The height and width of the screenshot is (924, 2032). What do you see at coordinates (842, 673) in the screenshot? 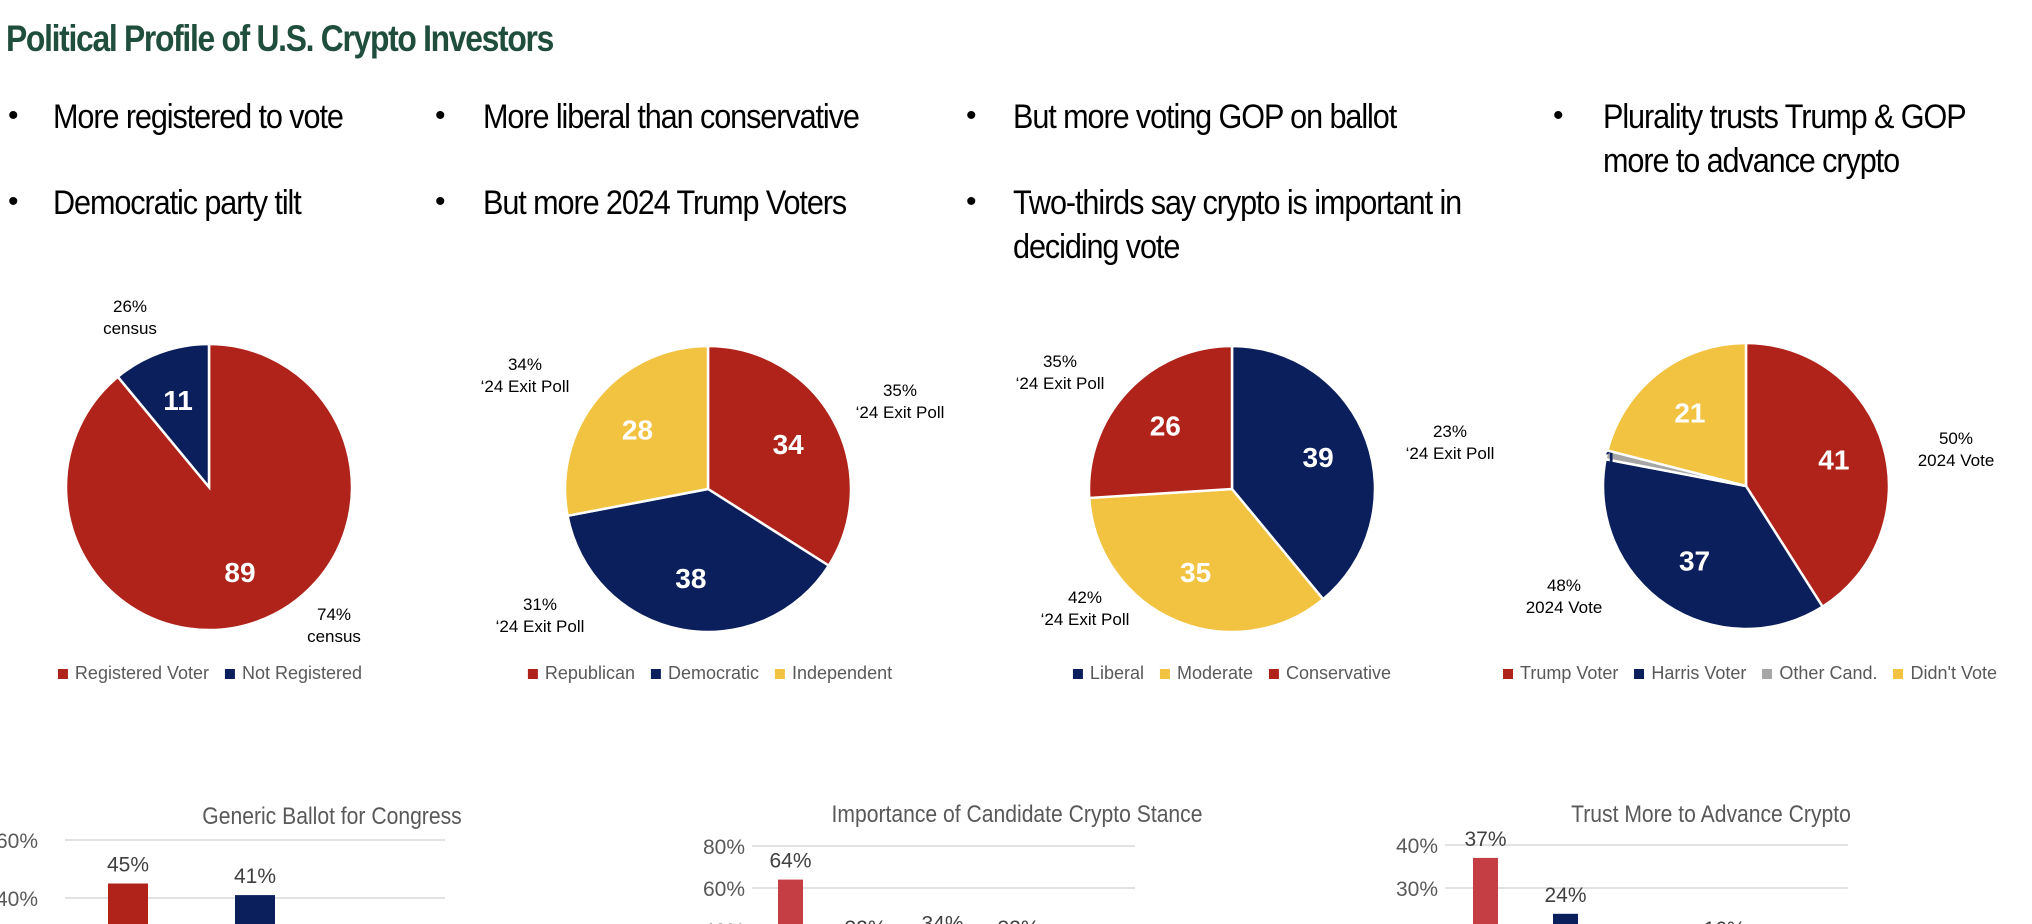
I see `legend-label: Independent` at bounding box center [842, 673].